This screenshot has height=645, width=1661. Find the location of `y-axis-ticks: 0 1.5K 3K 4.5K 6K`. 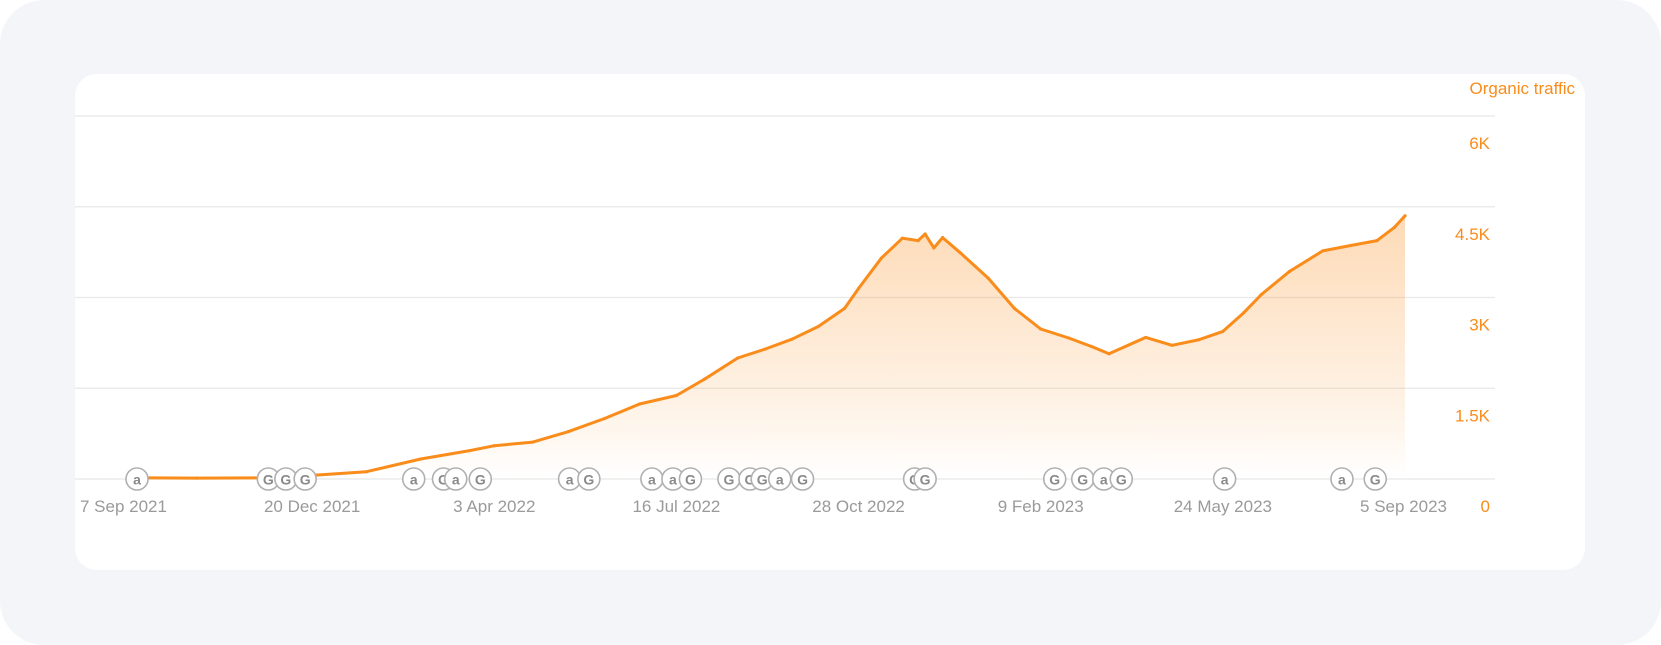

y-axis-ticks: 0 1.5K 3K 4.5K 6K is located at coordinates (1473, 325).